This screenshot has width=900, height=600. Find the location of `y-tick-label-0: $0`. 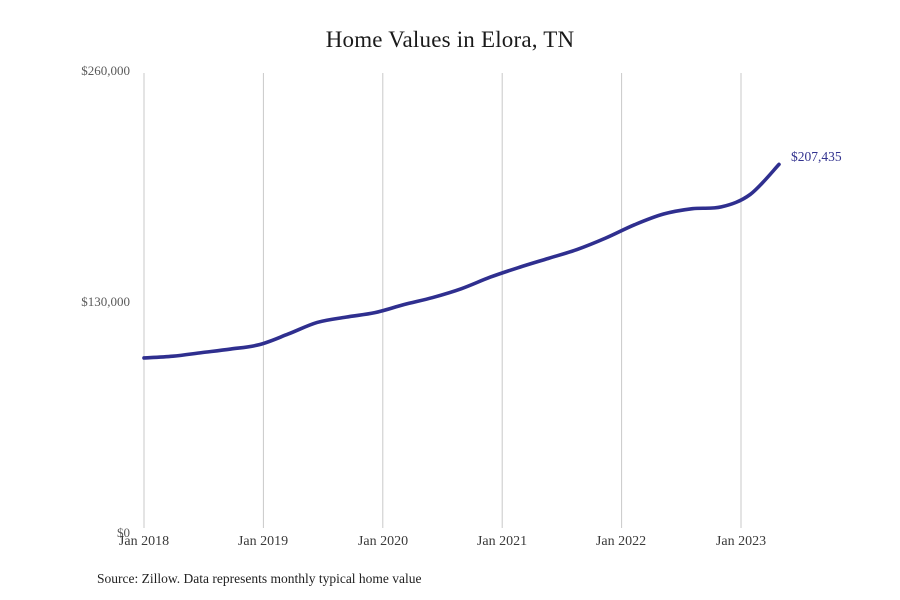

y-tick-label-0: $0 is located at coordinates (123, 532).